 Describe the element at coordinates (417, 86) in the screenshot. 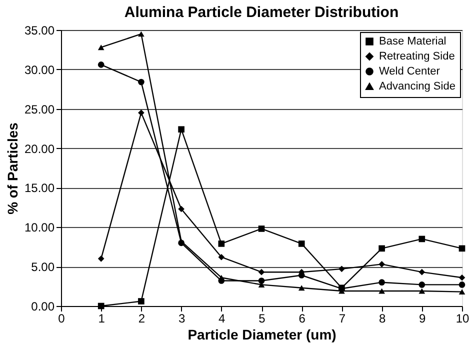

I see `legend-label: Advancing Side` at that location.